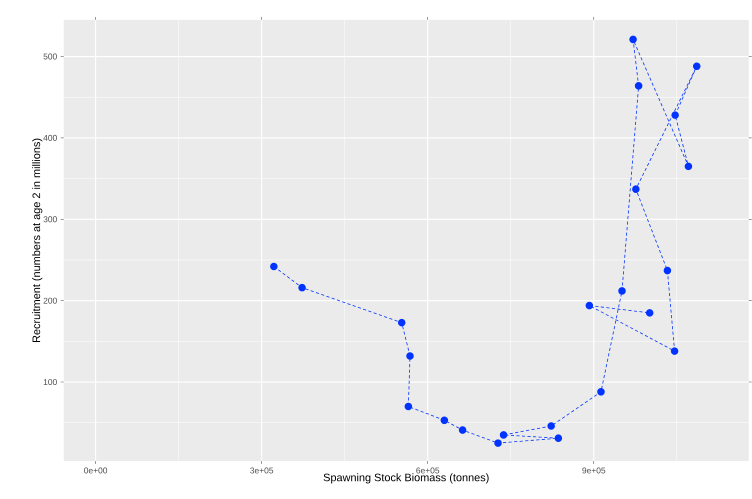  I want to click on x-tick-label: 0e+00, so click(96, 471).